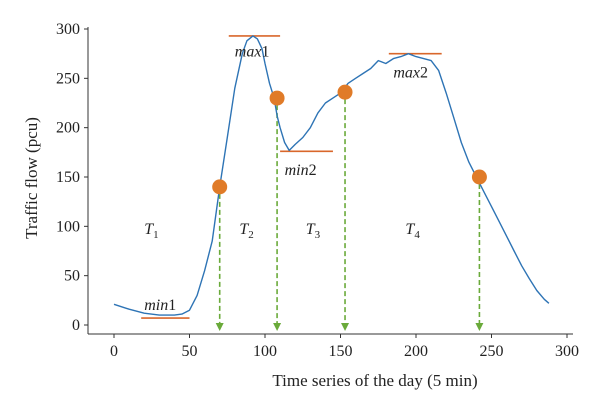 The width and height of the screenshot is (600, 411). What do you see at coordinates (68, 29) in the screenshot?
I see `y-tick-label: 300` at bounding box center [68, 29].